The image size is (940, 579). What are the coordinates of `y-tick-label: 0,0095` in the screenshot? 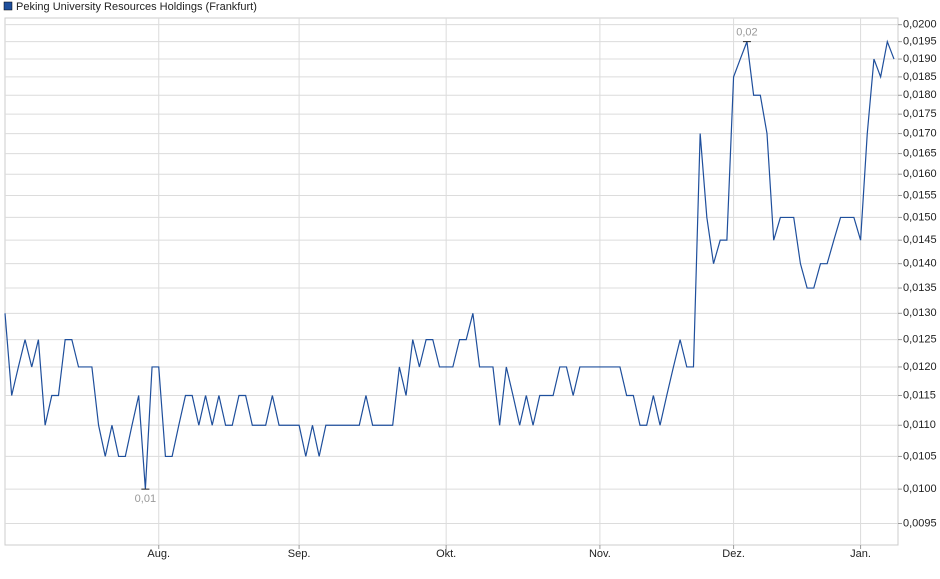 It's located at (920, 523).